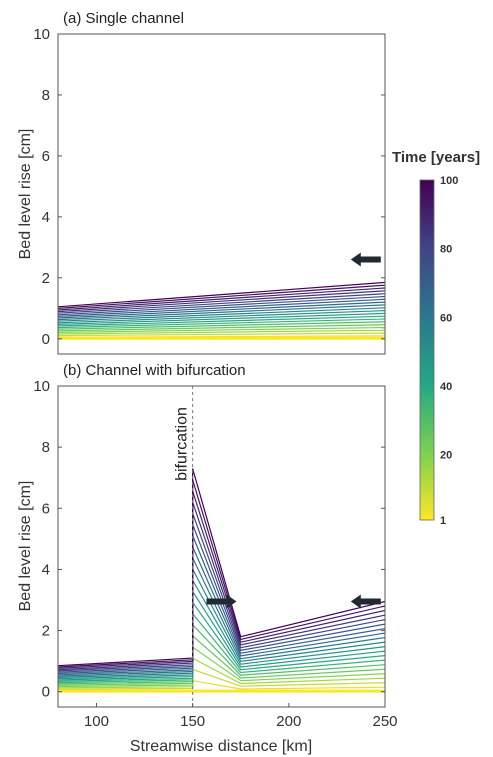  I want to click on series-line-t100, so click(221, 294).